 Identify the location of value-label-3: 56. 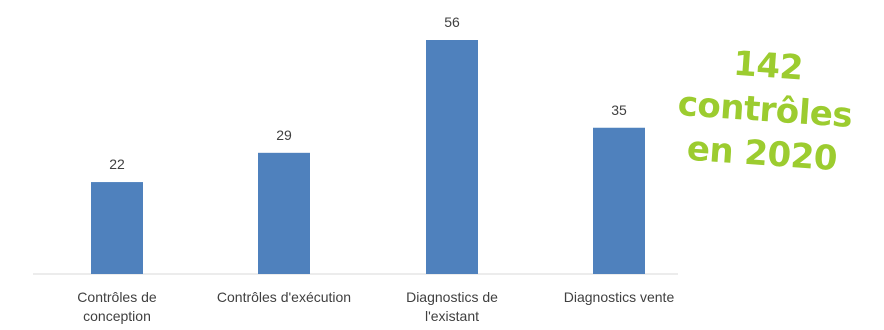
(452, 22).